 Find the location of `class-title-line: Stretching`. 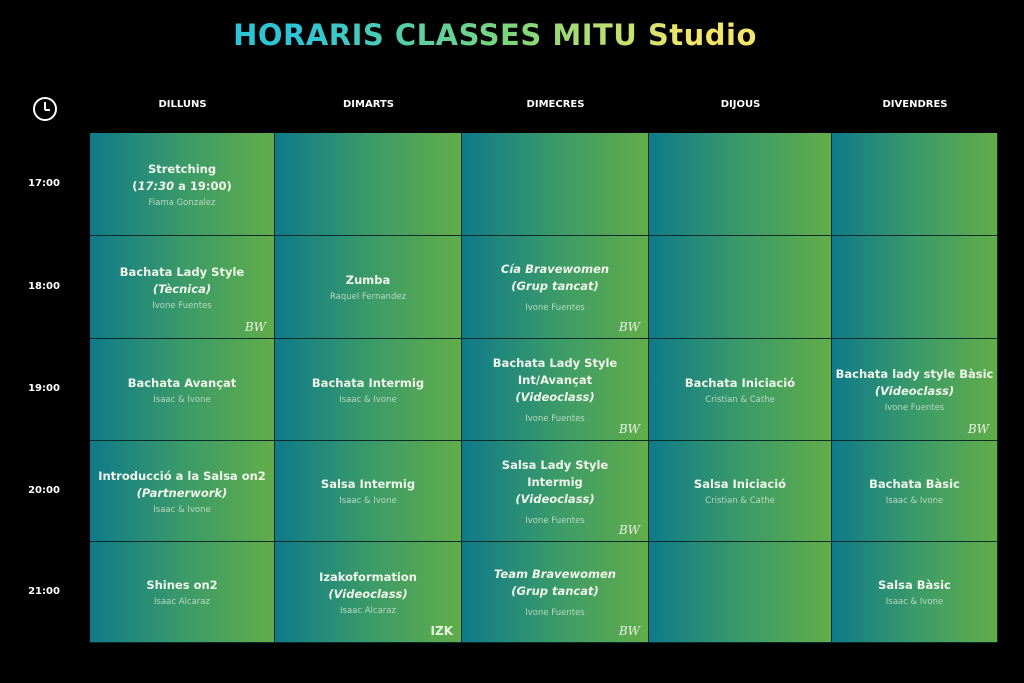

class-title-line: Stretching is located at coordinates (182, 169).